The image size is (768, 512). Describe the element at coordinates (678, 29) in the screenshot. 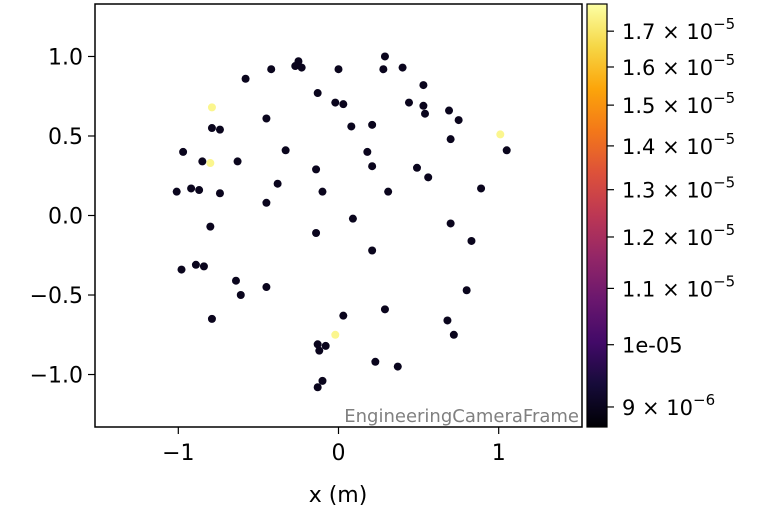

I see `colorbar-tick-label: 1.7 × 10⁻⁵` at that location.